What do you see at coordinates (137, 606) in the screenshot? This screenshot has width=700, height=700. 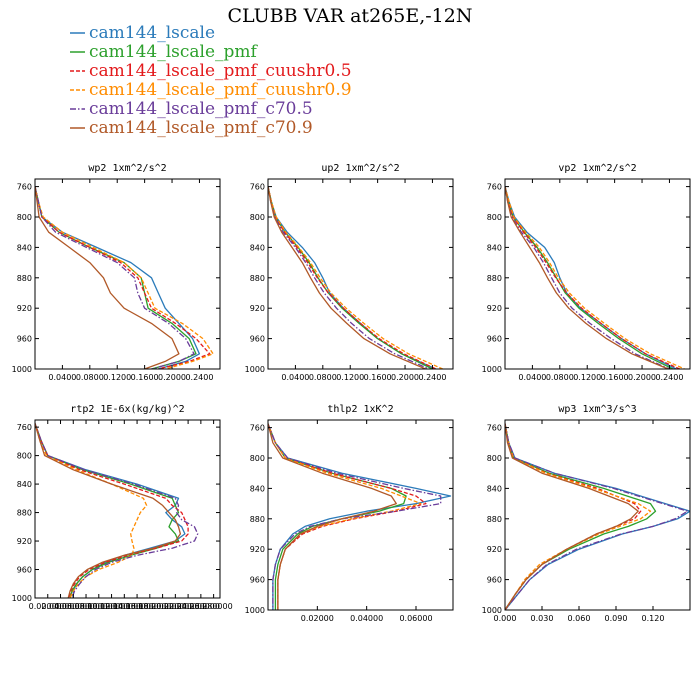 I see `x-tick-label: 0.160000` at bounding box center [137, 606].